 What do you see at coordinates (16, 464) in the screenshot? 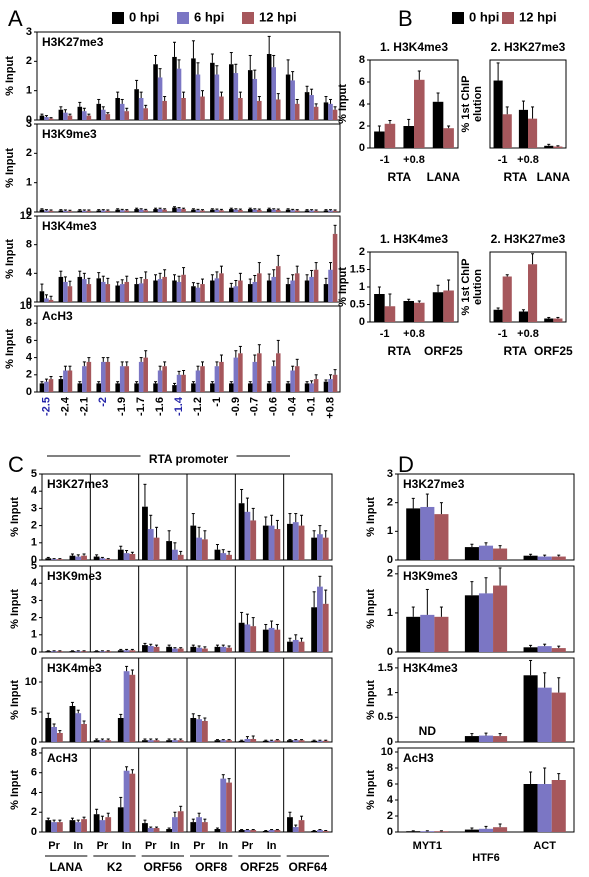
I see `panel-letter: C` at bounding box center [16, 464].